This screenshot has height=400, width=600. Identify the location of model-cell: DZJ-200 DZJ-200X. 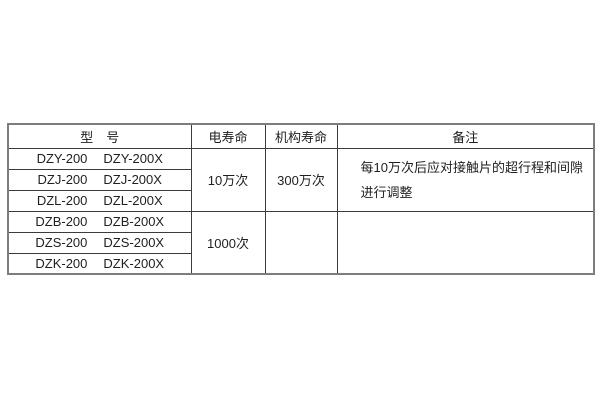
(99, 179).